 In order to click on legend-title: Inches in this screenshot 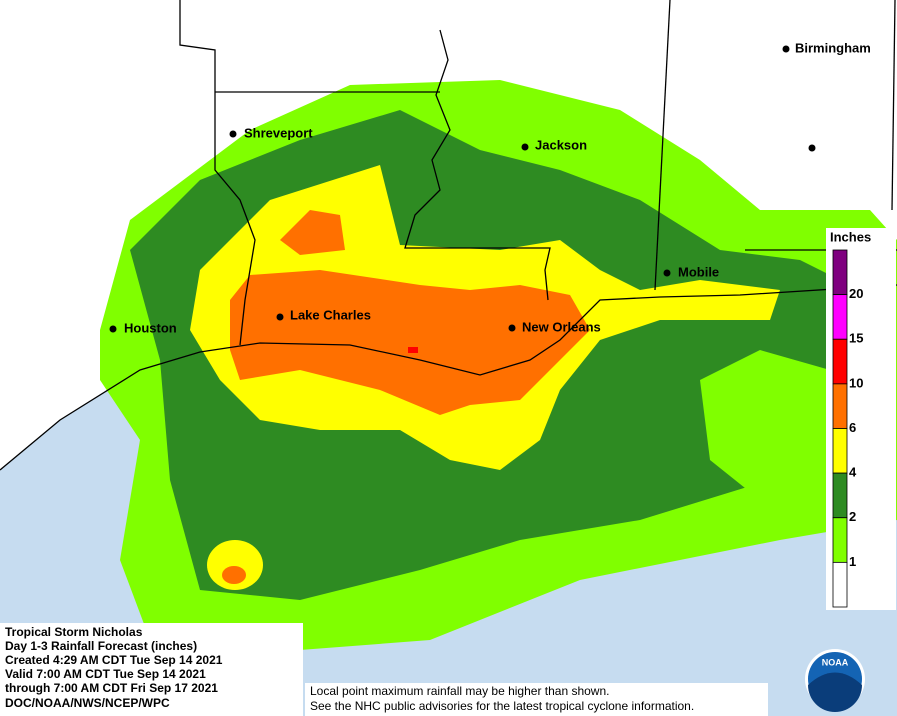, I will do `click(850, 236)`.